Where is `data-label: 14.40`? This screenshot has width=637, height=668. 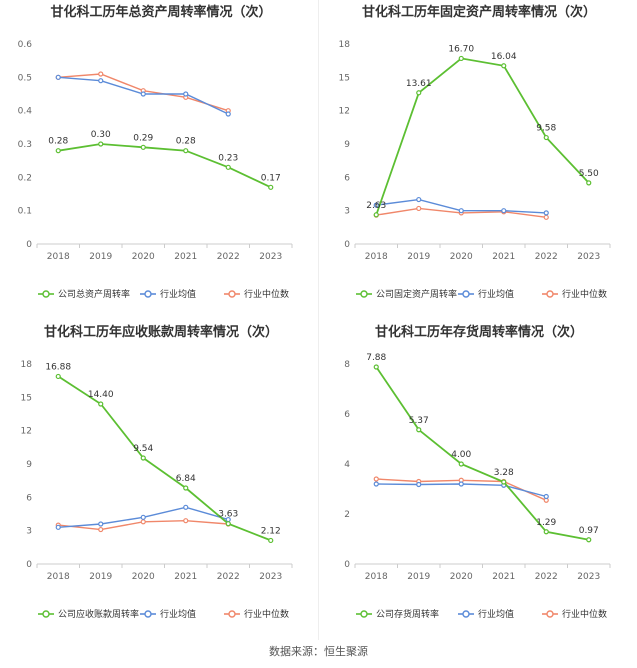
data-label: 14.40 is located at coordinates (101, 395).